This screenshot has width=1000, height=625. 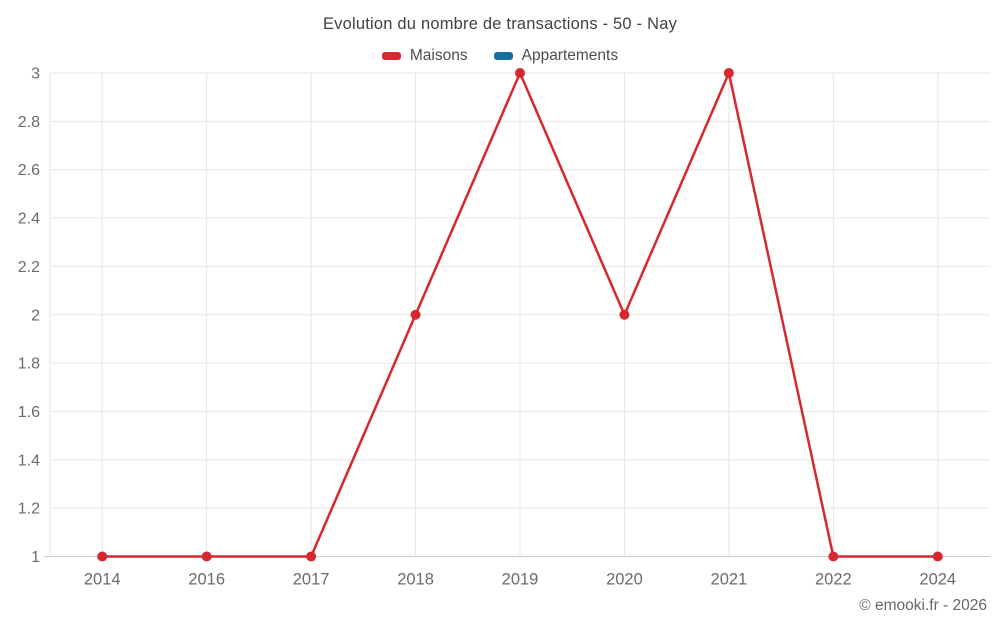 I want to click on y-tick-label: 2.2, so click(x=29, y=267).